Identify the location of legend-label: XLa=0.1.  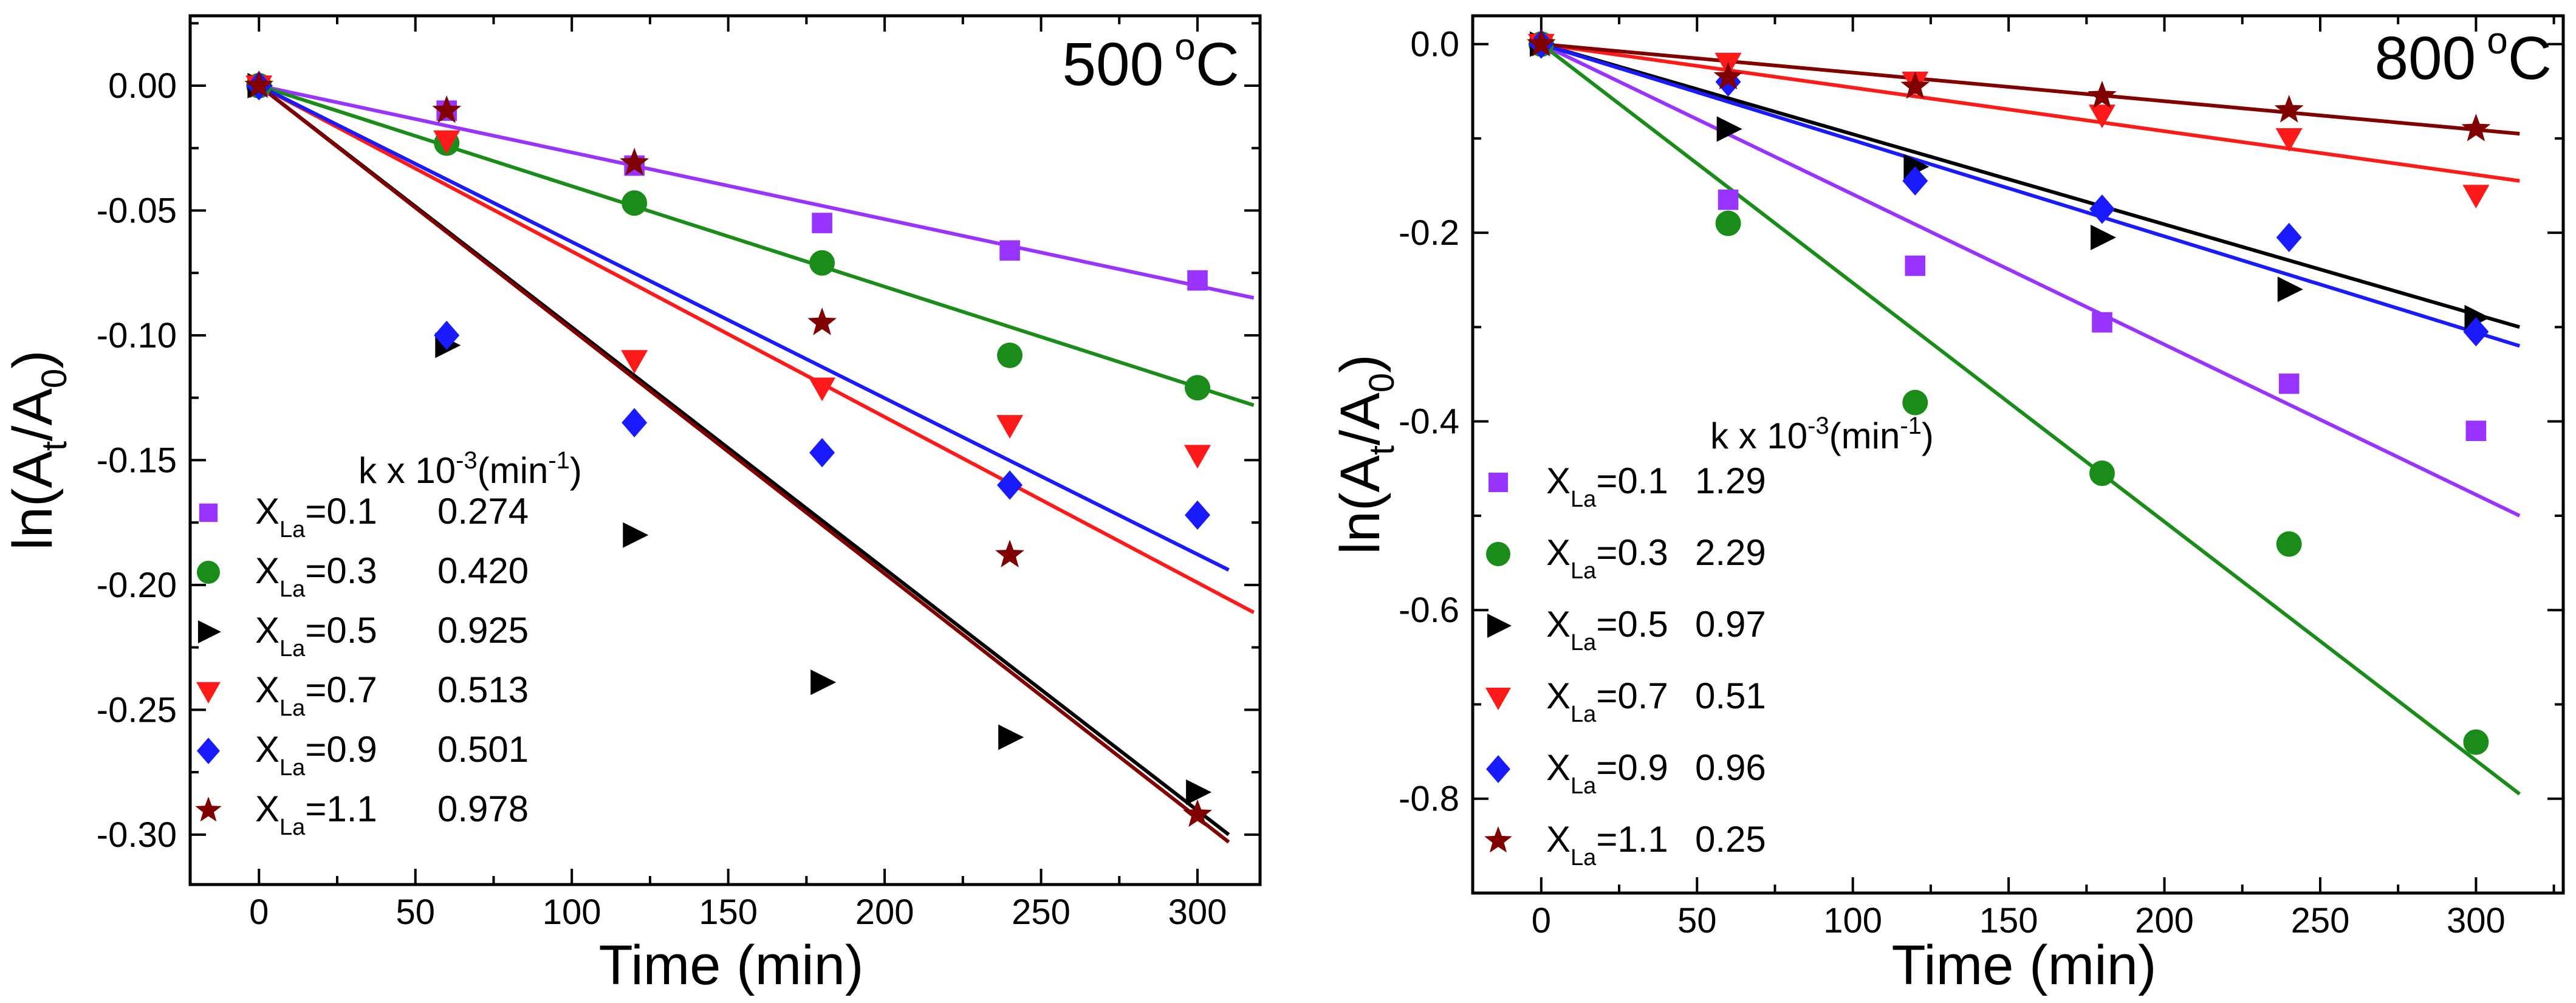
(1607, 486).